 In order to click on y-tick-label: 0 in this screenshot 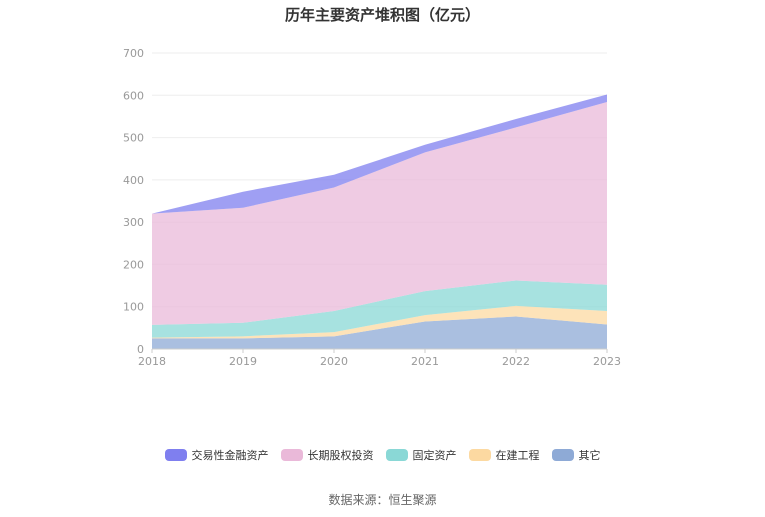, I will do `click(140, 349)`.